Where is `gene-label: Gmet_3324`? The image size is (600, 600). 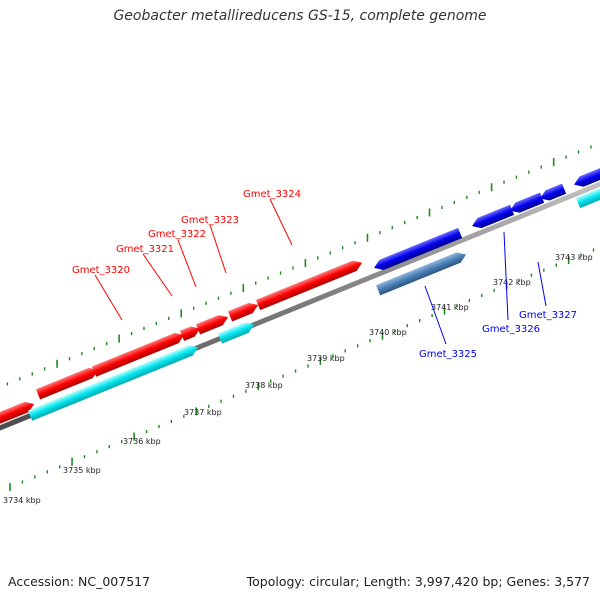 gene-label: Gmet_3324 is located at coordinates (272, 194).